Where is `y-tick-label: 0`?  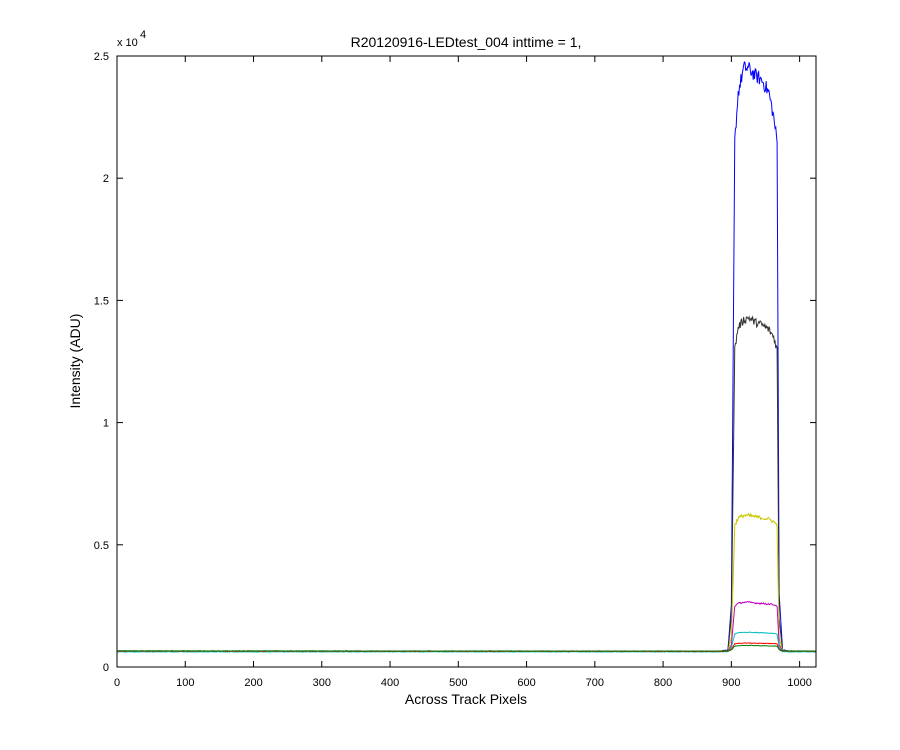 y-tick-label: 0 is located at coordinates (106, 668).